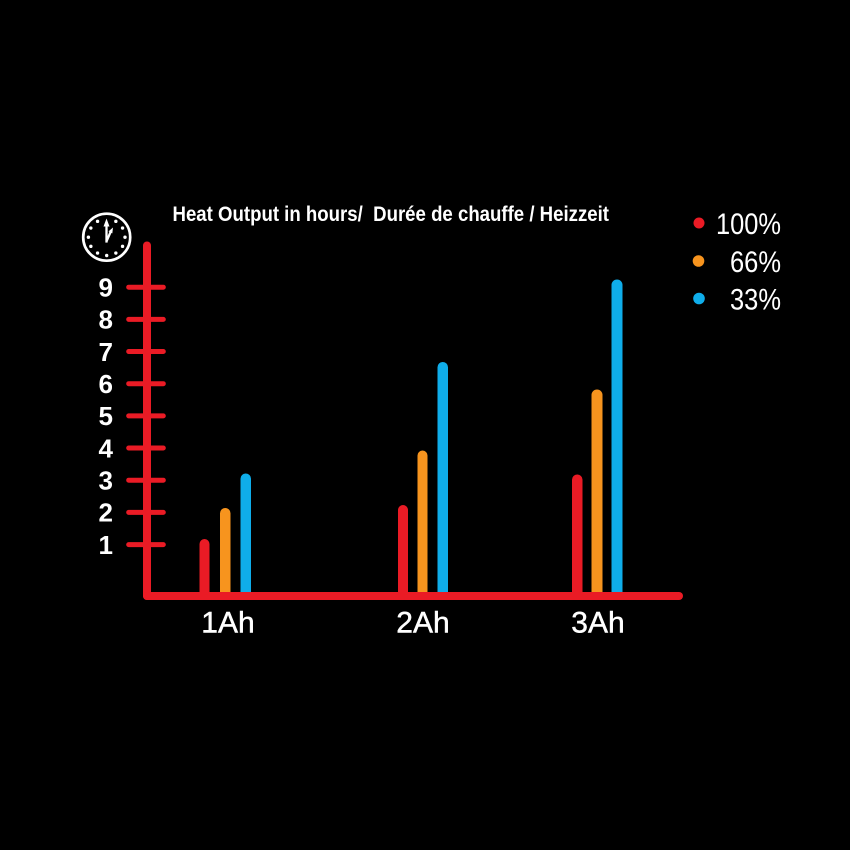 The image size is (850, 850). What do you see at coordinates (106, 416) in the screenshot?
I see `svg-text: 5` at bounding box center [106, 416].